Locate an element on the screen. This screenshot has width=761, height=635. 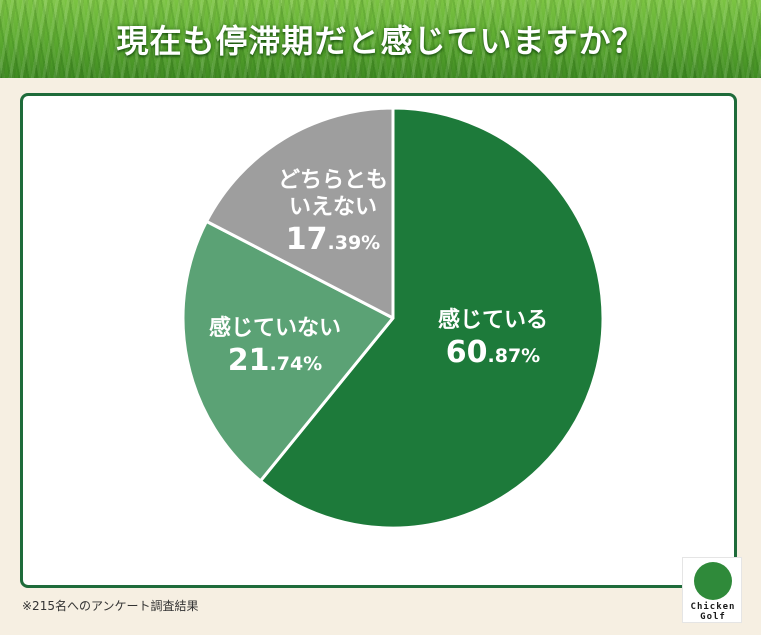
slice-name-line2: いえない is located at coordinates (332, 207).